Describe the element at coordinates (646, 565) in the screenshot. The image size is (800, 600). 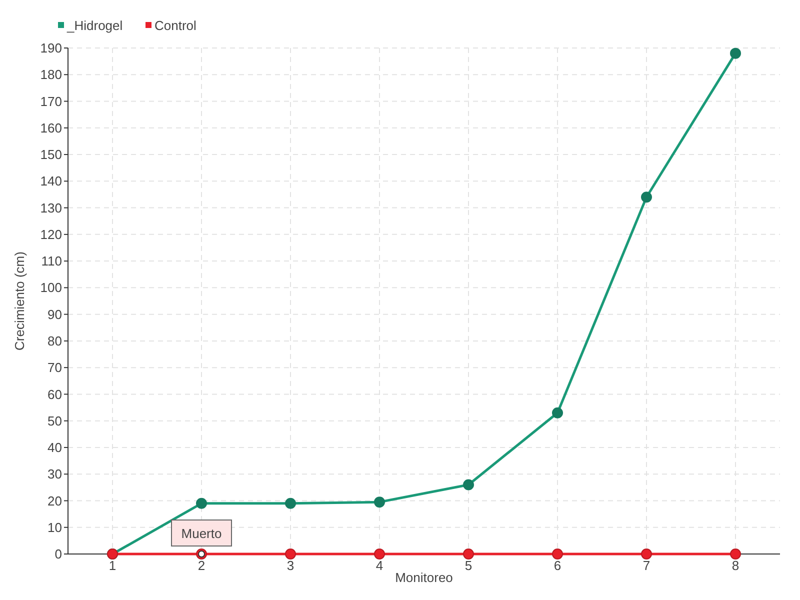
I see `x-tick-label: 7` at that location.